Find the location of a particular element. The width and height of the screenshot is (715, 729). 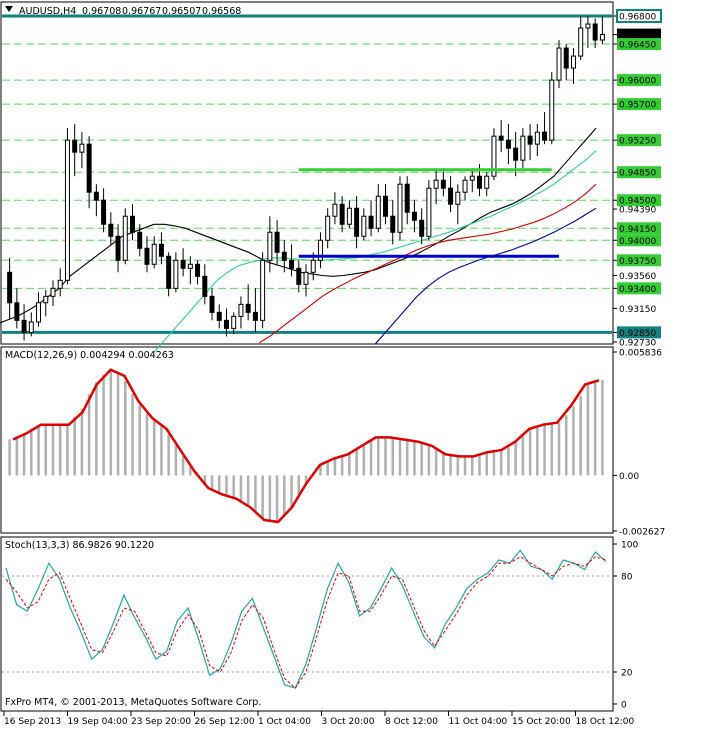

stoch-label: Stoch(13,3,3) 86.9826 90.1220 is located at coordinates (79, 545).